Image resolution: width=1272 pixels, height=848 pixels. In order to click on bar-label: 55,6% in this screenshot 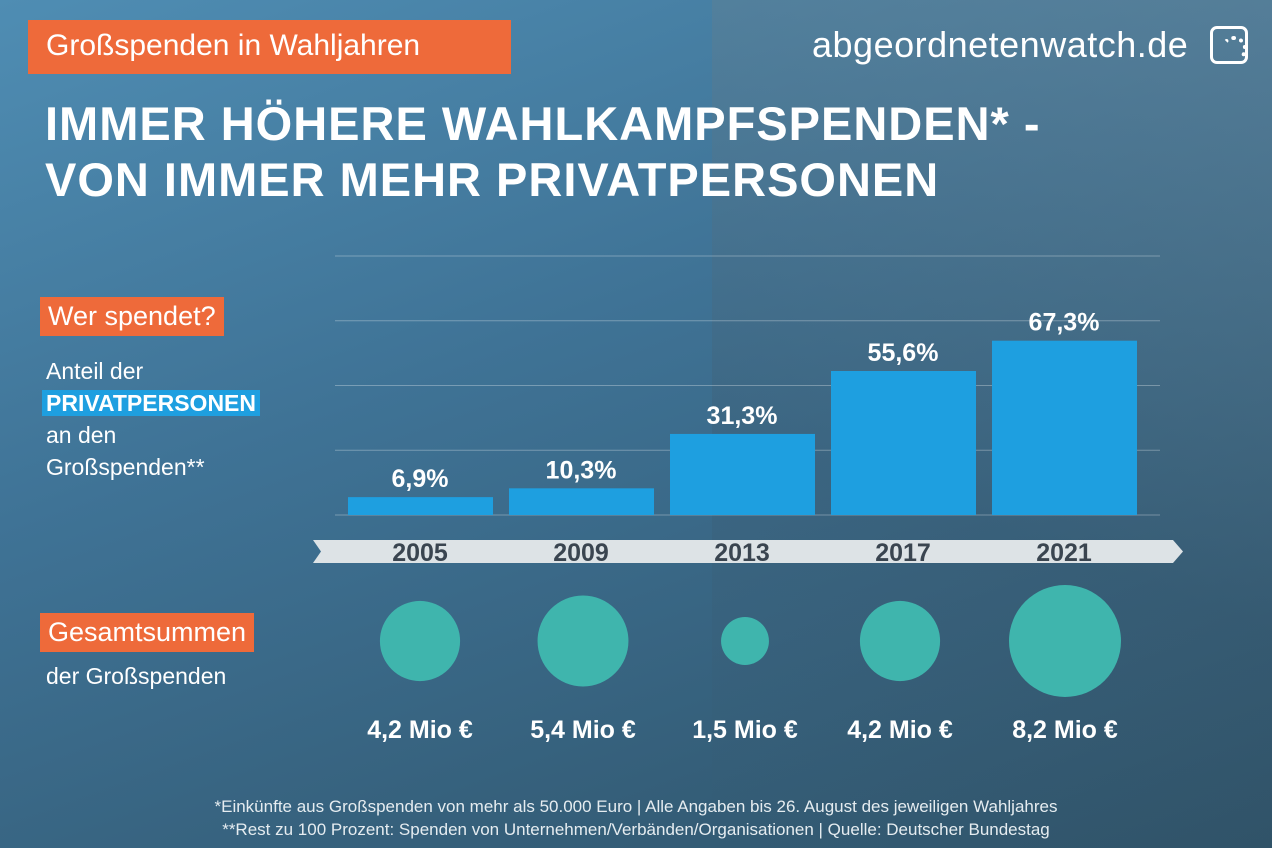, I will do `click(903, 353)`.